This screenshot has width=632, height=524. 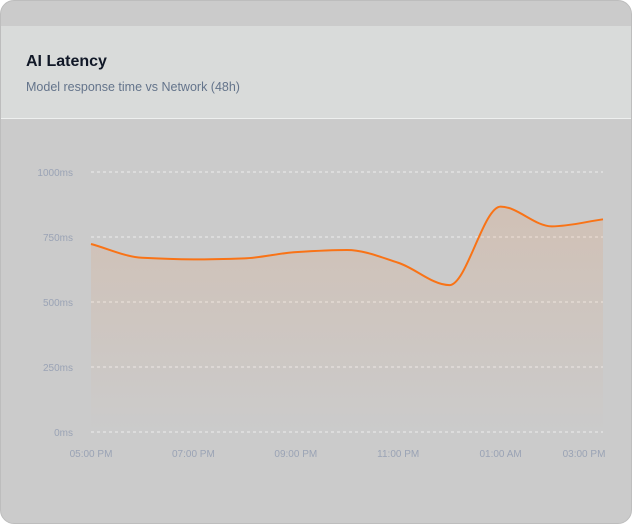 What do you see at coordinates (193, 454) in the screenshot?
I see `x-tick-label: 07:00 PM` at bounding box center [193, 454].